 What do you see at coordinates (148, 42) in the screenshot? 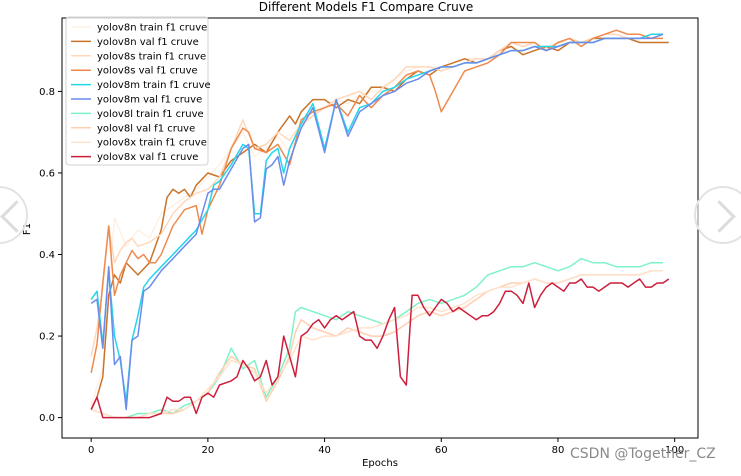
I see `legend-label: yolov8n val f1 cruve` at bounding box center [148, 42].